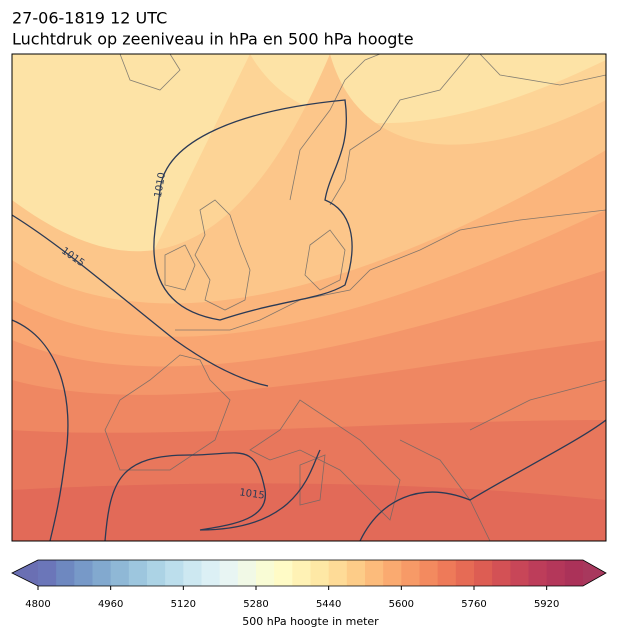 The height and width of the screenshot is (643, 618). I want to click on colorbar-tick-label: 5440, so click(328, 604).